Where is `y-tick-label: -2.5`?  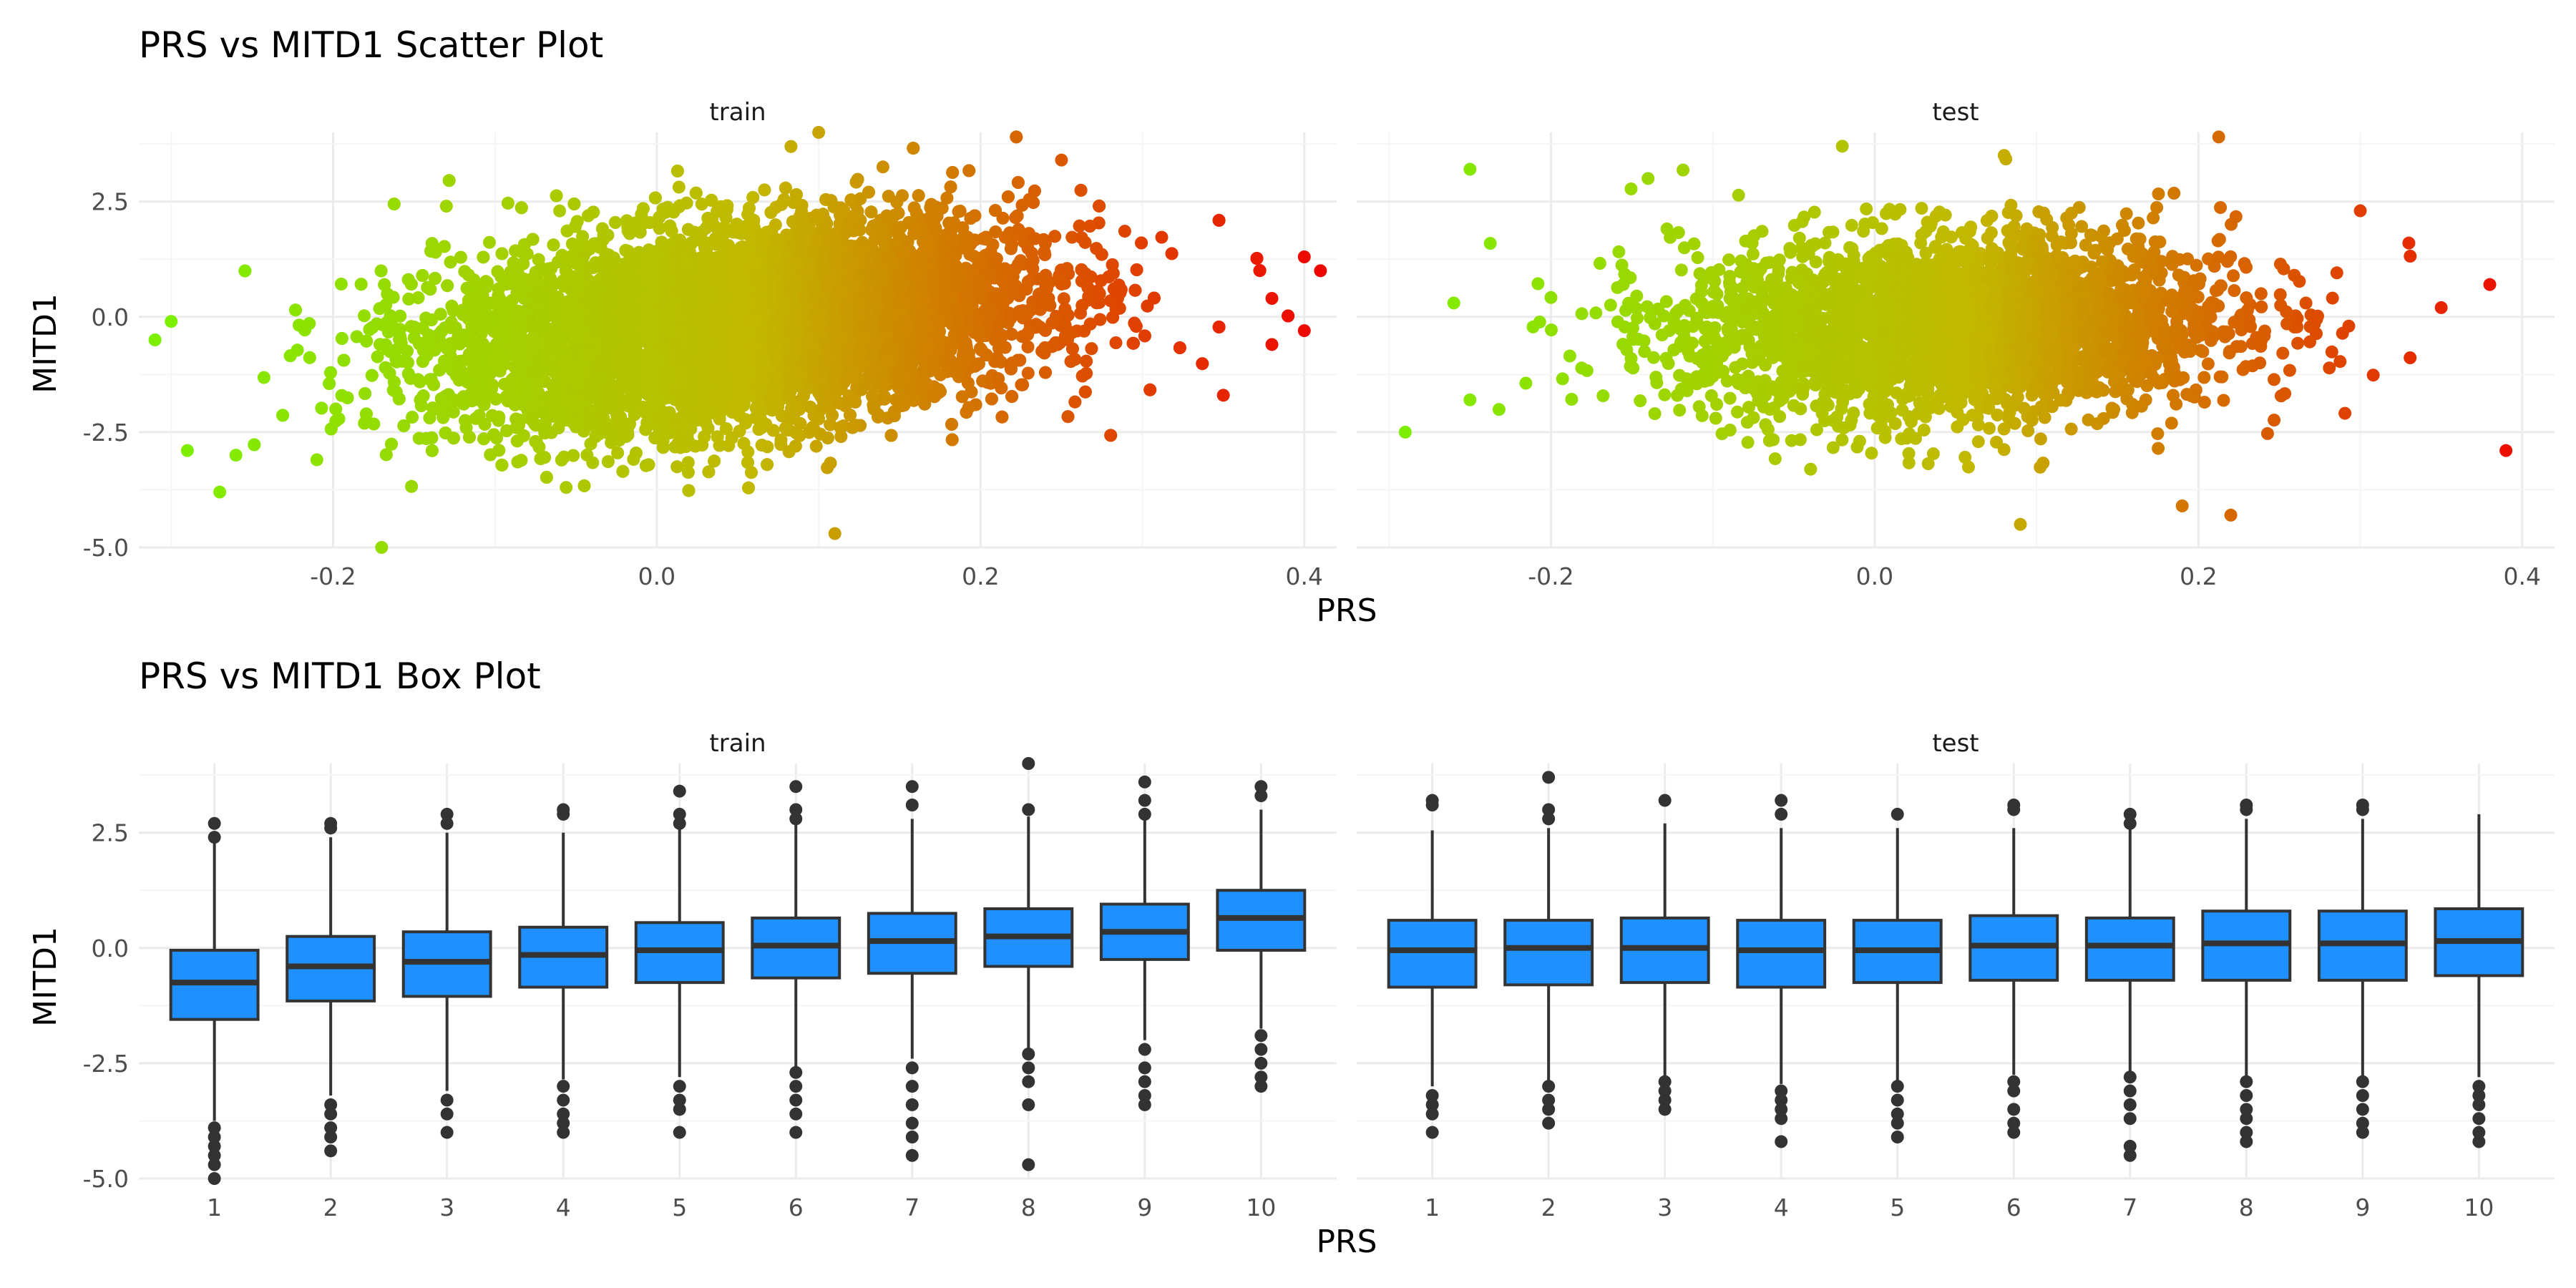 y-tick-label: -2.5 is located at coordinates (106, 433).